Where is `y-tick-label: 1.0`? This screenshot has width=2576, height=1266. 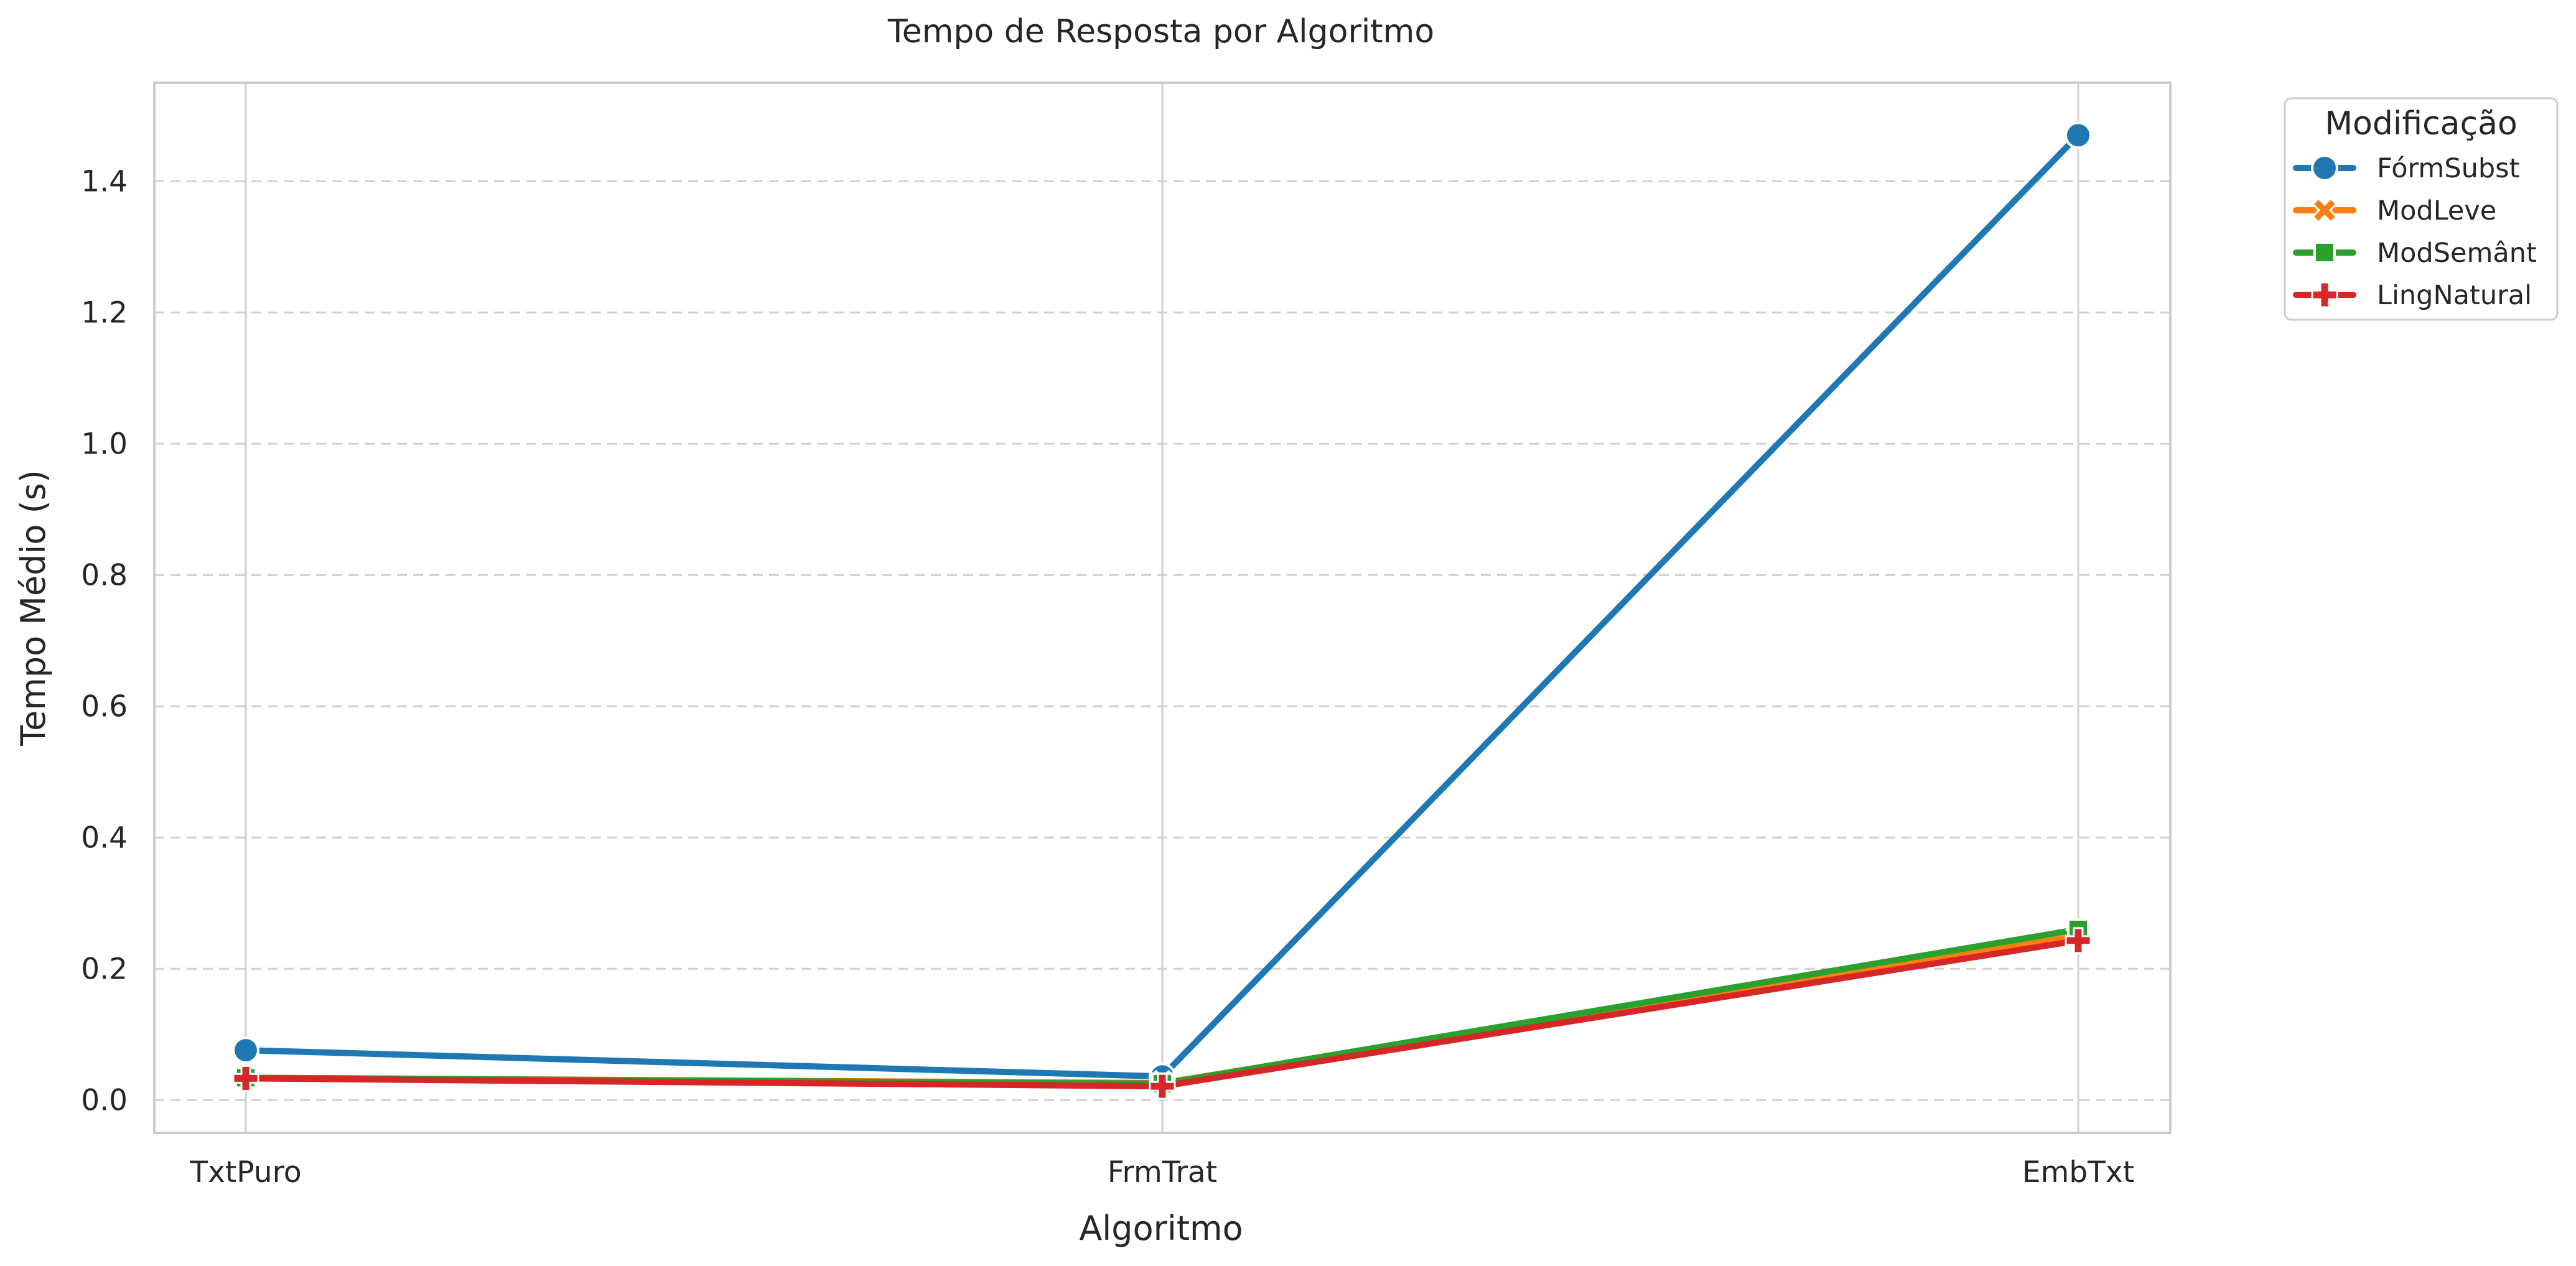
y-tick-label: 1.0 is located at coordinates (105, 444).